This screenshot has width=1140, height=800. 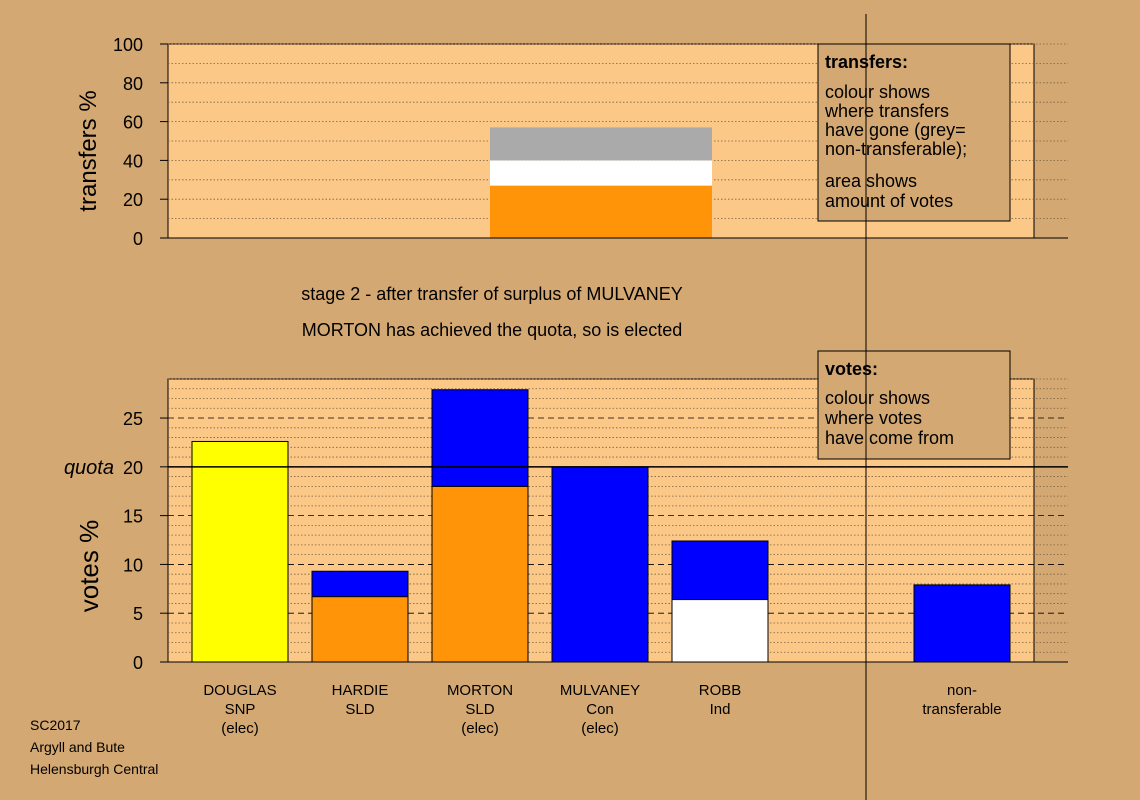 What do you see at coordinates (89, 566) in the screenshot?
I see `votes-y-label: votes %` at bounding box center [89, 566].